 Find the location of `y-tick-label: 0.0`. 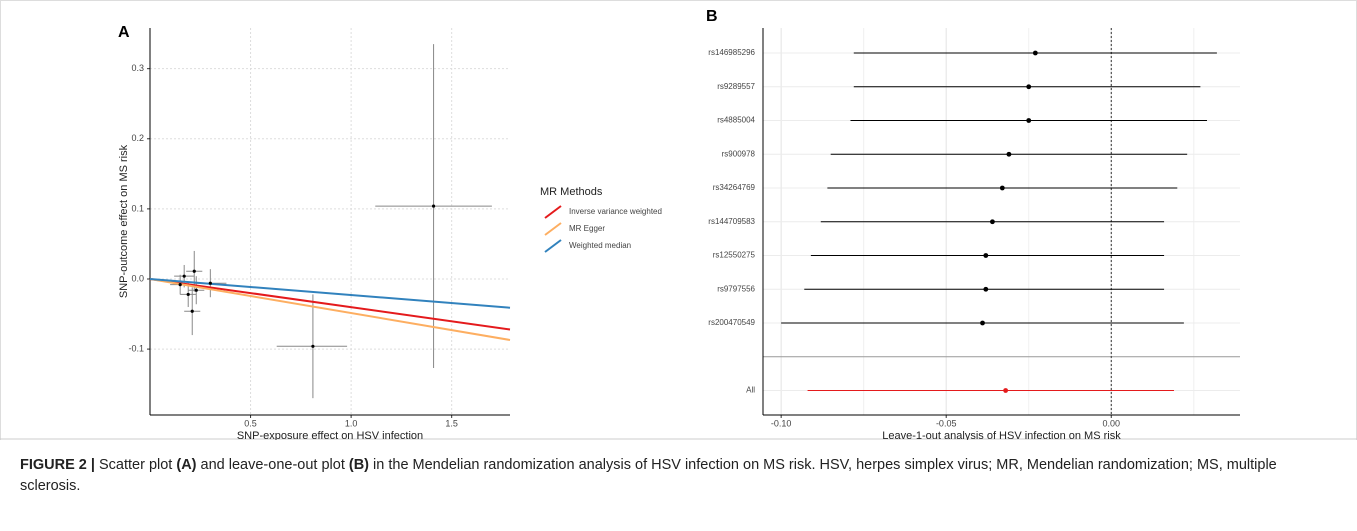

y-tick-label: 0.0 is located at coordinates (137, 278).